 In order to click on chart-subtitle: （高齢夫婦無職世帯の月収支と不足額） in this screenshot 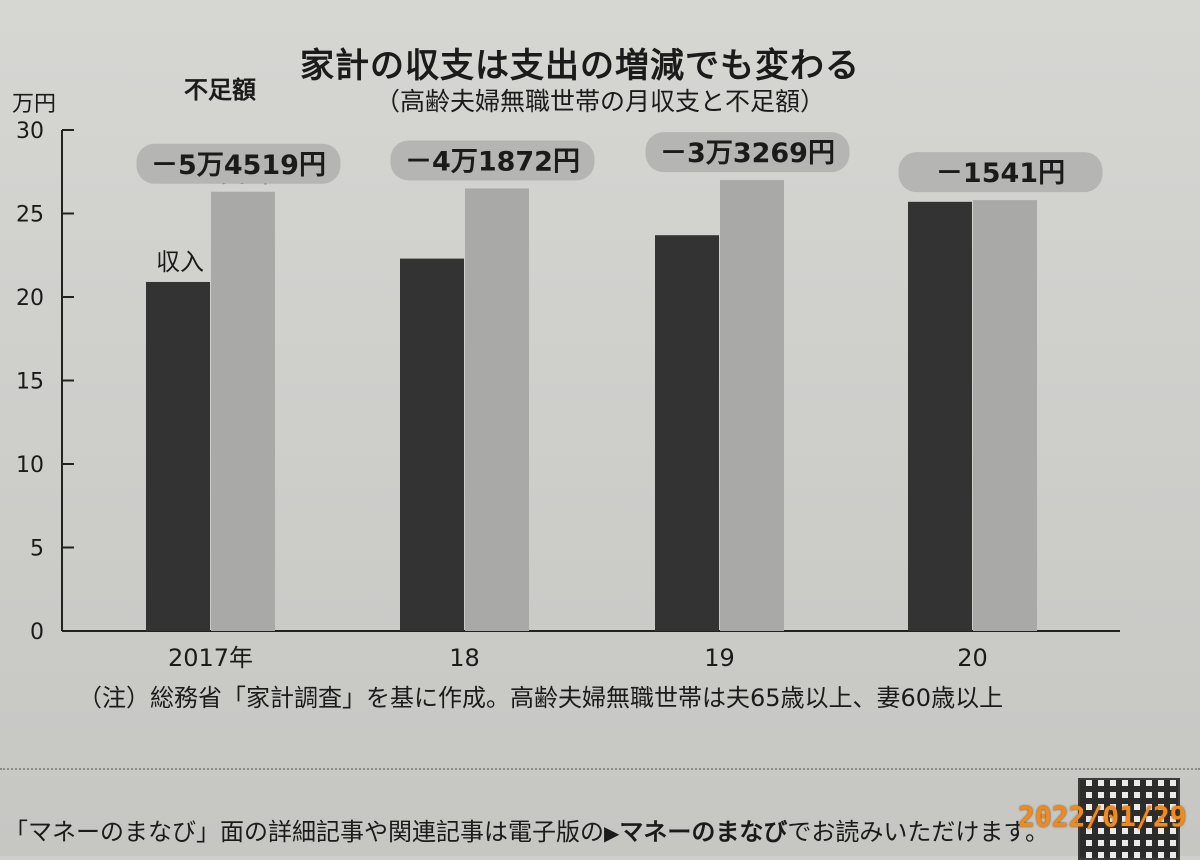, I will do `click(599, 101)`.